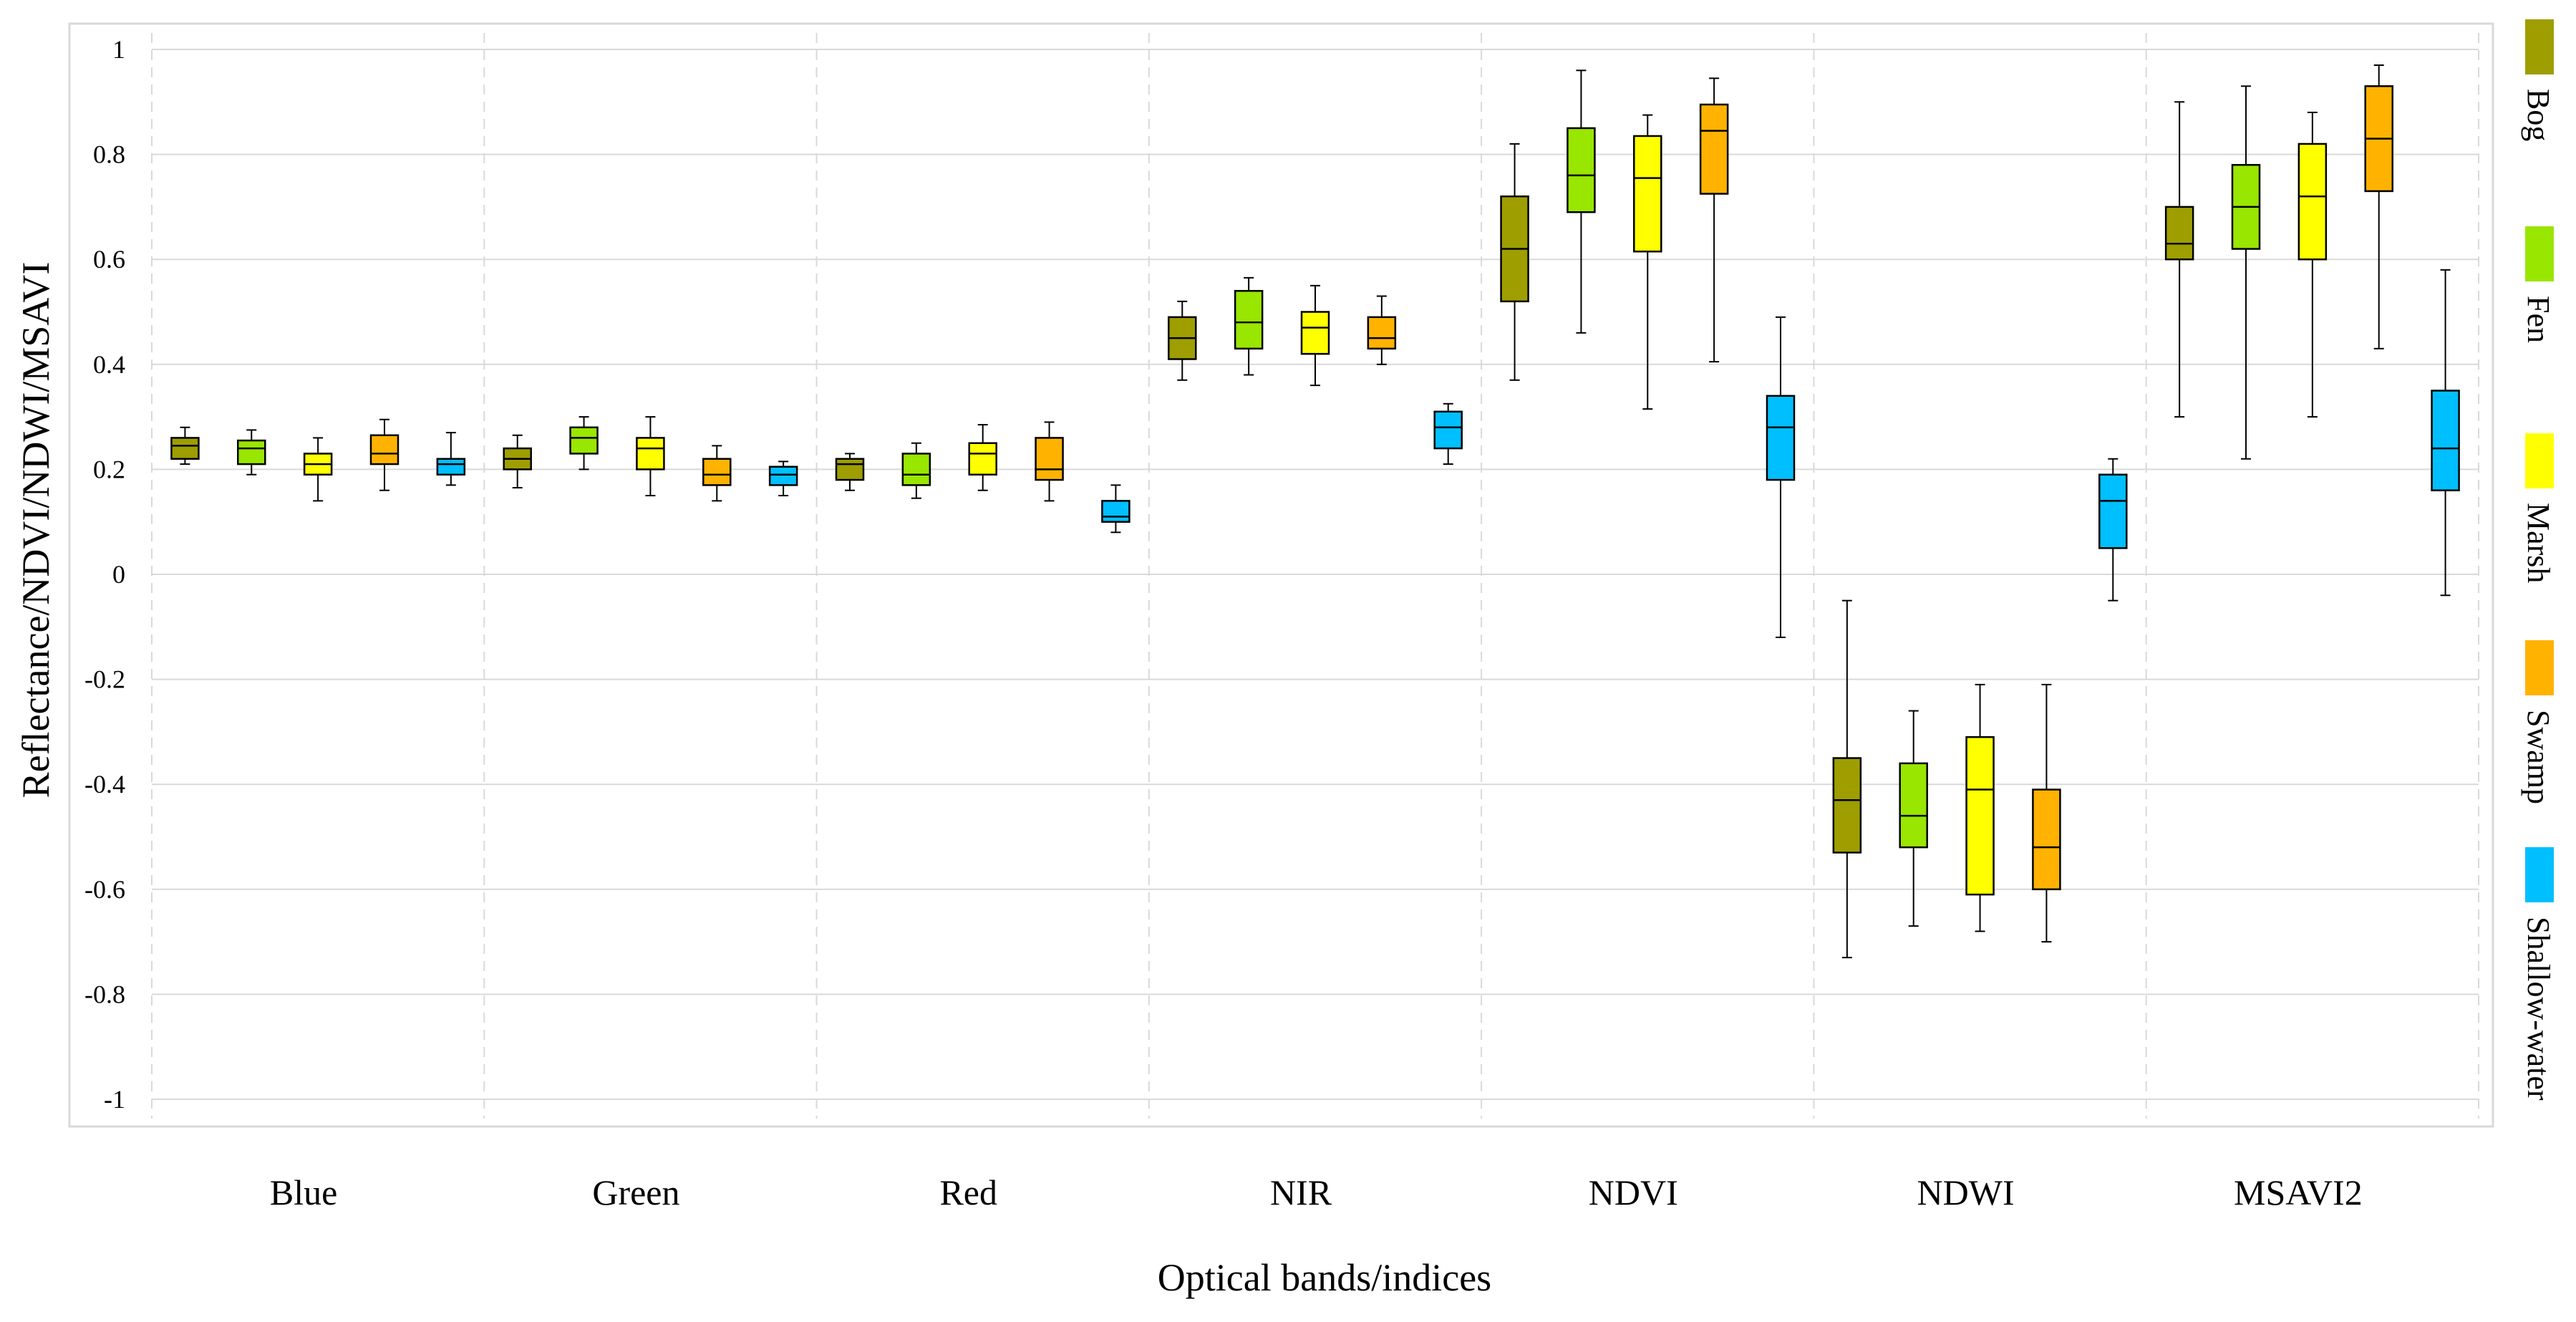 The image size is (2576, 1322). I want to click on box-shallow-water-green, so click(783, 478).